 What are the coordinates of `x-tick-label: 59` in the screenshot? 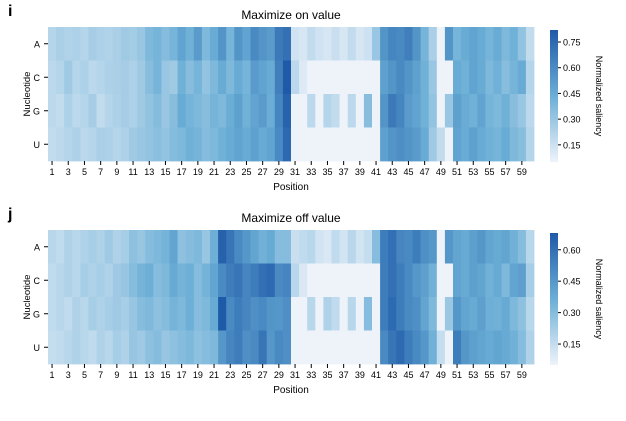 It's located at (522, 375).